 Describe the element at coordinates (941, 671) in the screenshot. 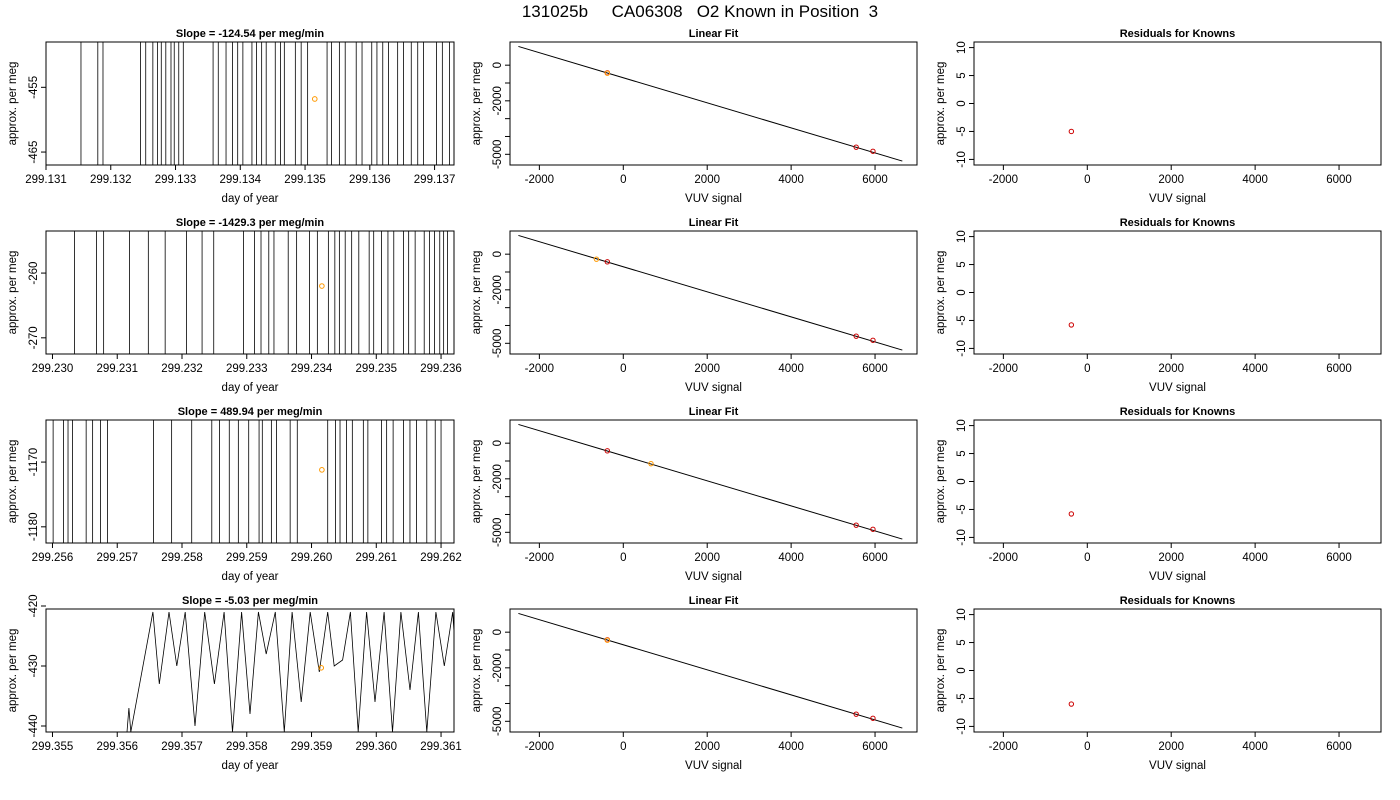

I see `panel-r4-c3-y-axis-label: approx. per meg` at that location.